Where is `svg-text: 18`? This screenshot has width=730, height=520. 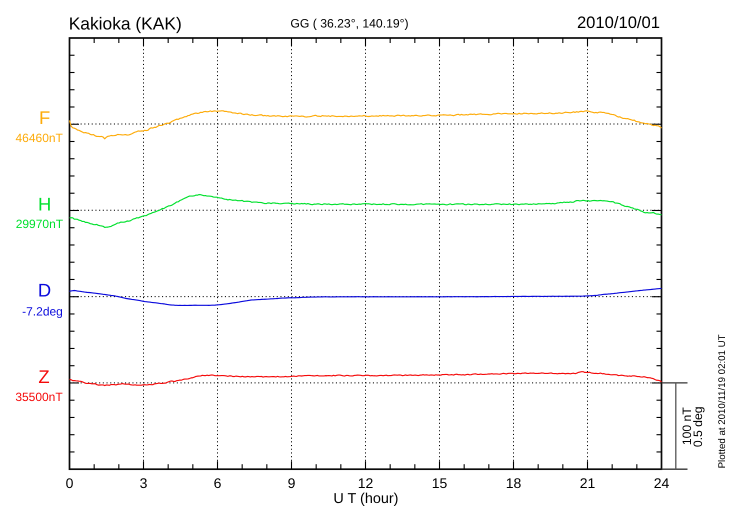
svg-text: 18 is located at coordinates (514, 483).